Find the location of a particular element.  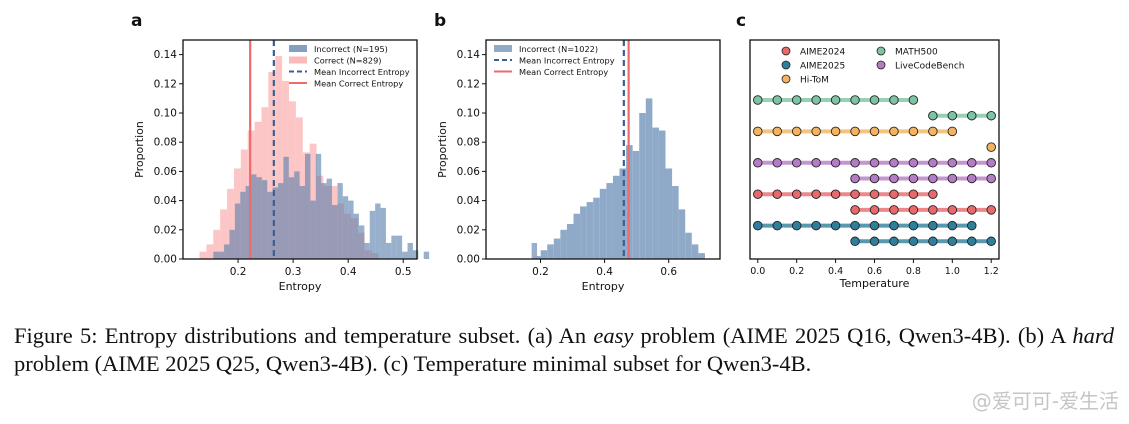

legend-label: Incorrect (N=1022) is located at coordinates (558, 49).